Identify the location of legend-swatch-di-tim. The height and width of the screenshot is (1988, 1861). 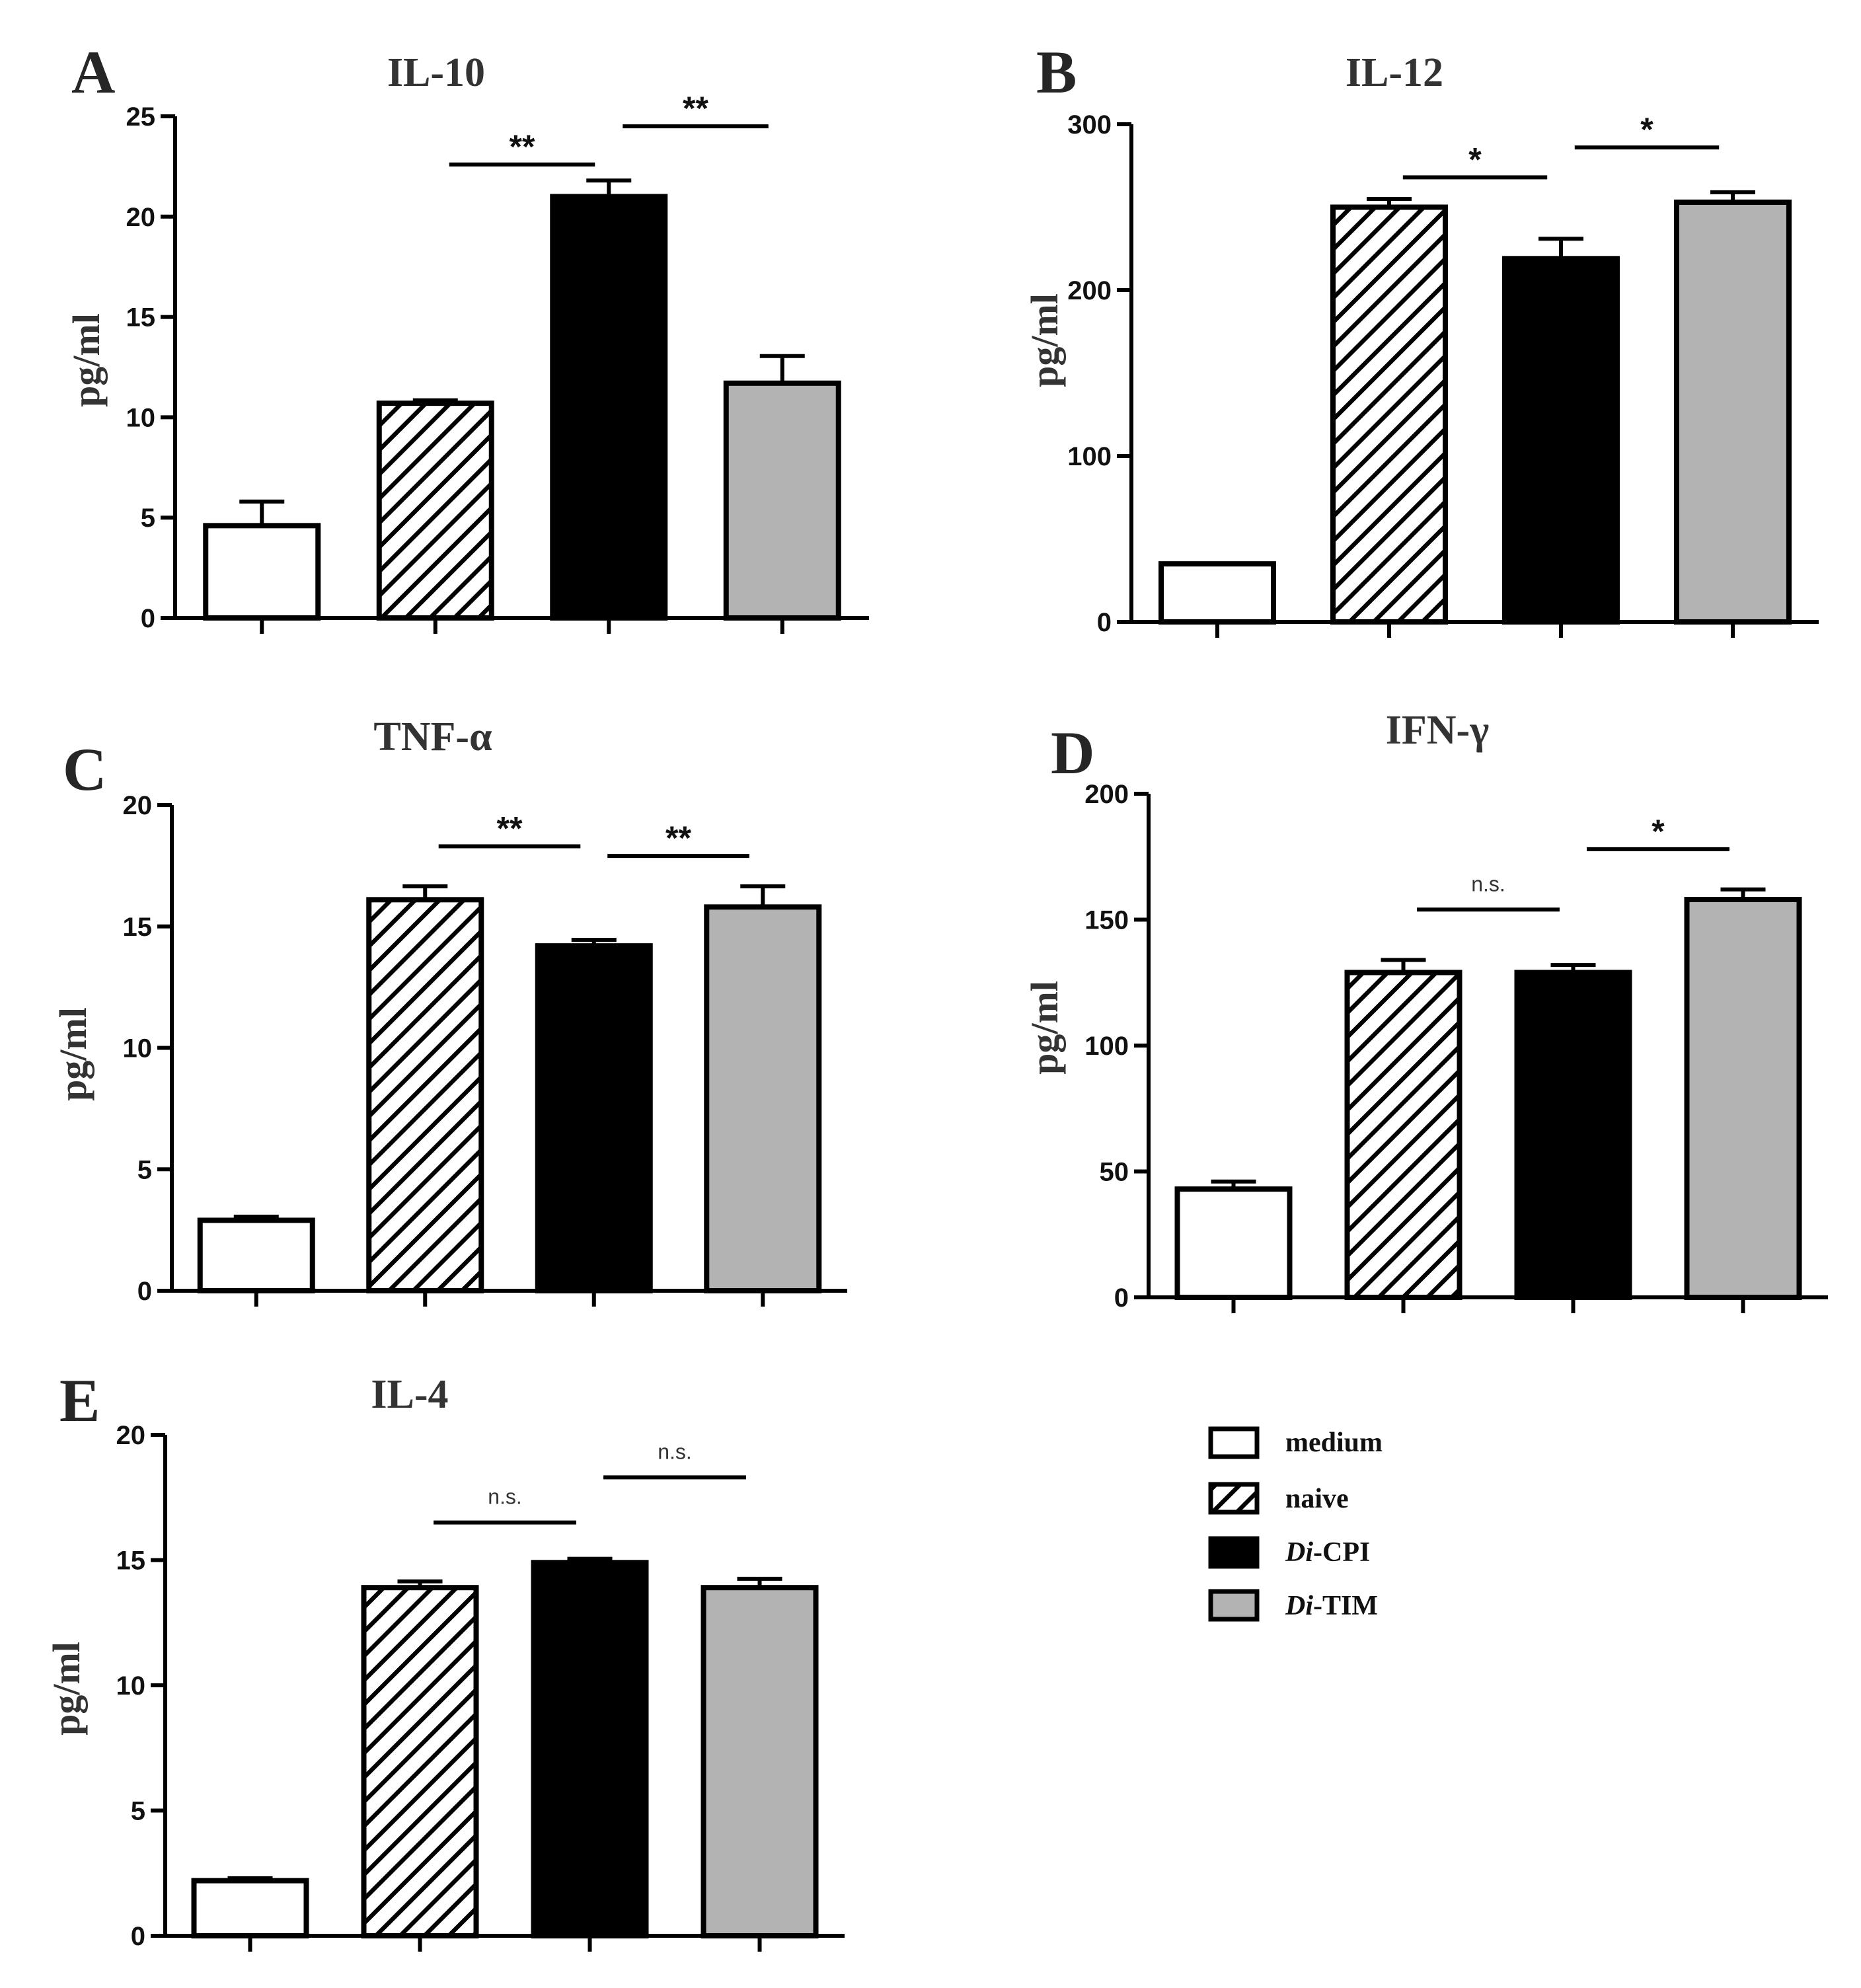
(1234, 1605).